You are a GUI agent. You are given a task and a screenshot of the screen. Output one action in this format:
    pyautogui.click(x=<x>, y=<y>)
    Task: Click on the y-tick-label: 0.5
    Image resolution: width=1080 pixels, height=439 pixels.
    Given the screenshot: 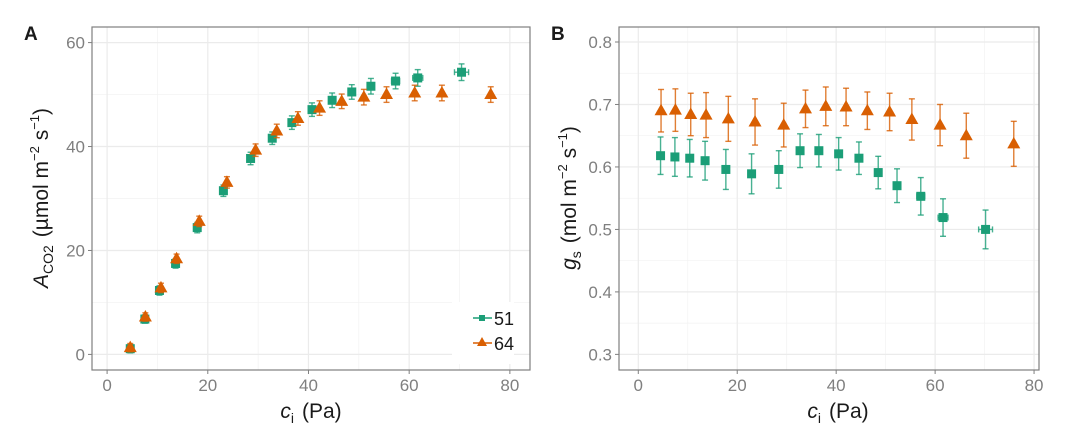 What is the action you would take?
    pyautogui.click(x=600, y=229)
    